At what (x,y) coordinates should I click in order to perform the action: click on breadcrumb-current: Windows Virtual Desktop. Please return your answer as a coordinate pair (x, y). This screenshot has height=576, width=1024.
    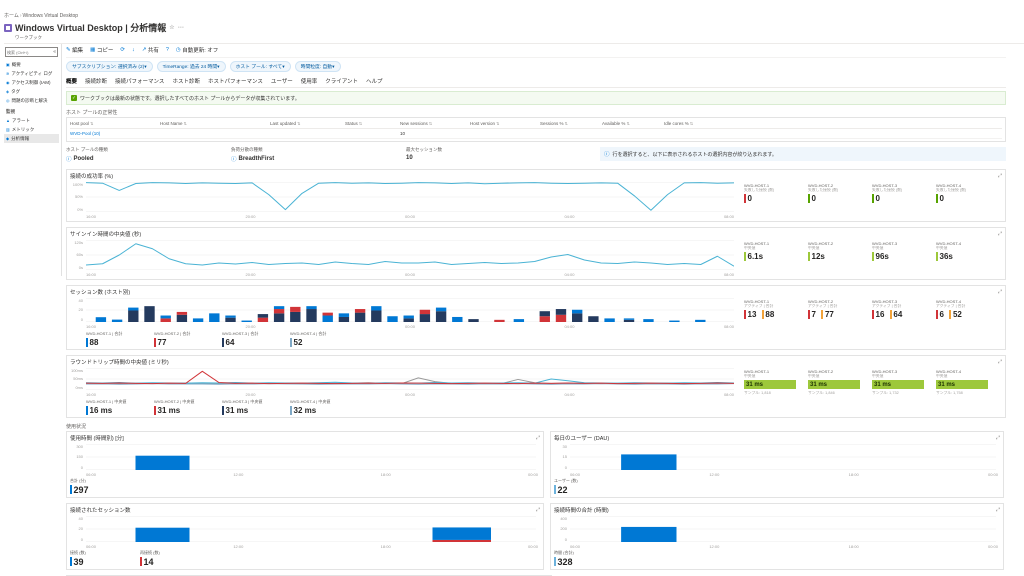
    Looking at the image, I should click on (50, 16).